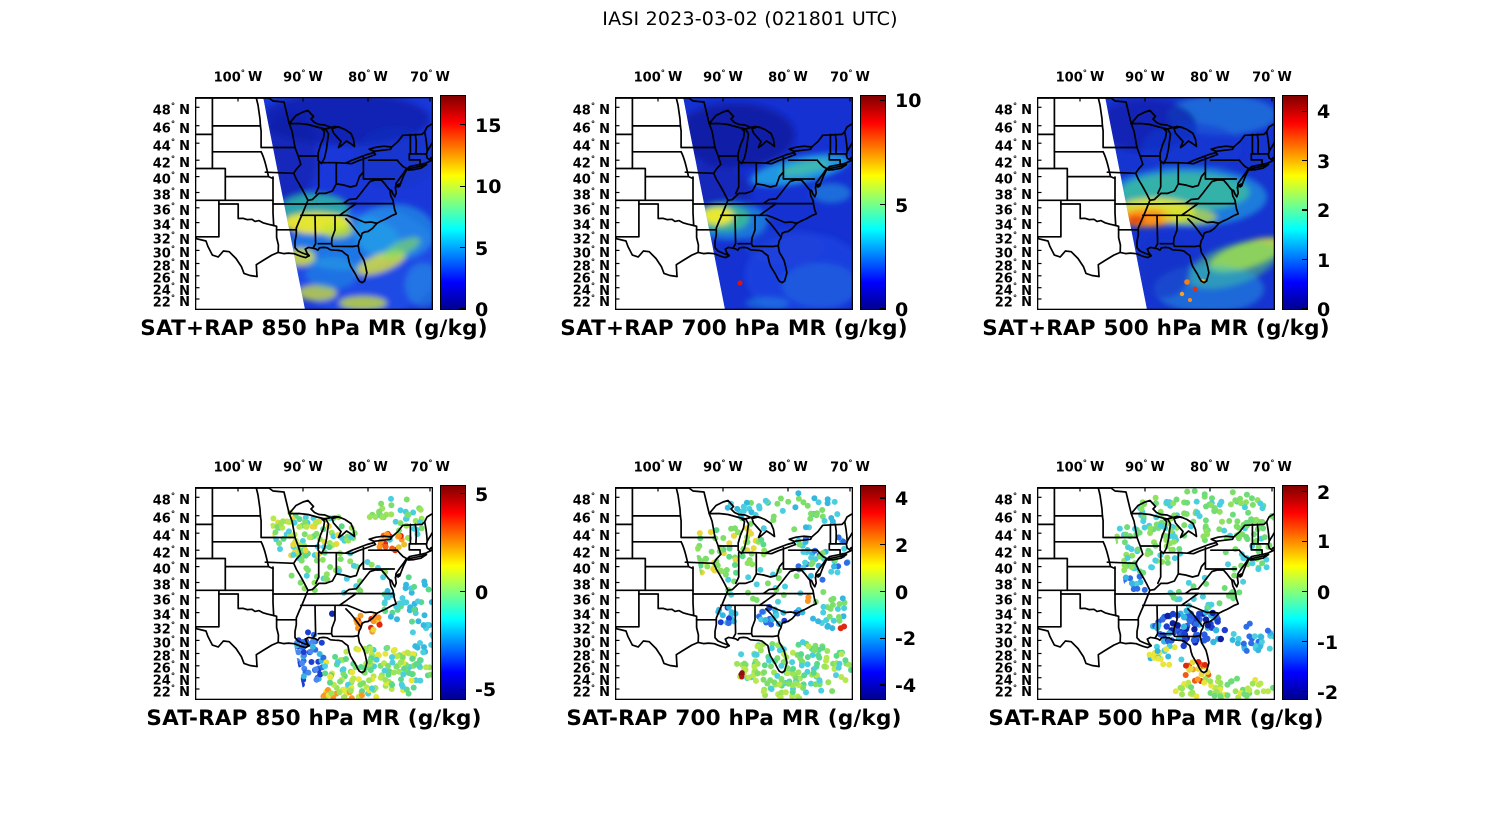  Describe the element at coordinates (1324, 161) in the screenshot. I see `colorbar-tick-label: 3` at that location.